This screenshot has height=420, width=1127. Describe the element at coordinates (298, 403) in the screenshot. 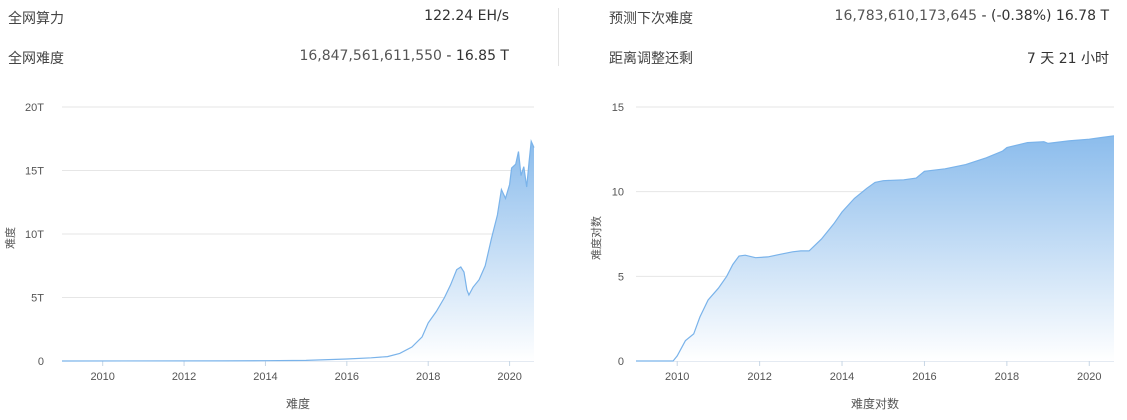

I see `difficulty-xlabel: 难度` at that location.